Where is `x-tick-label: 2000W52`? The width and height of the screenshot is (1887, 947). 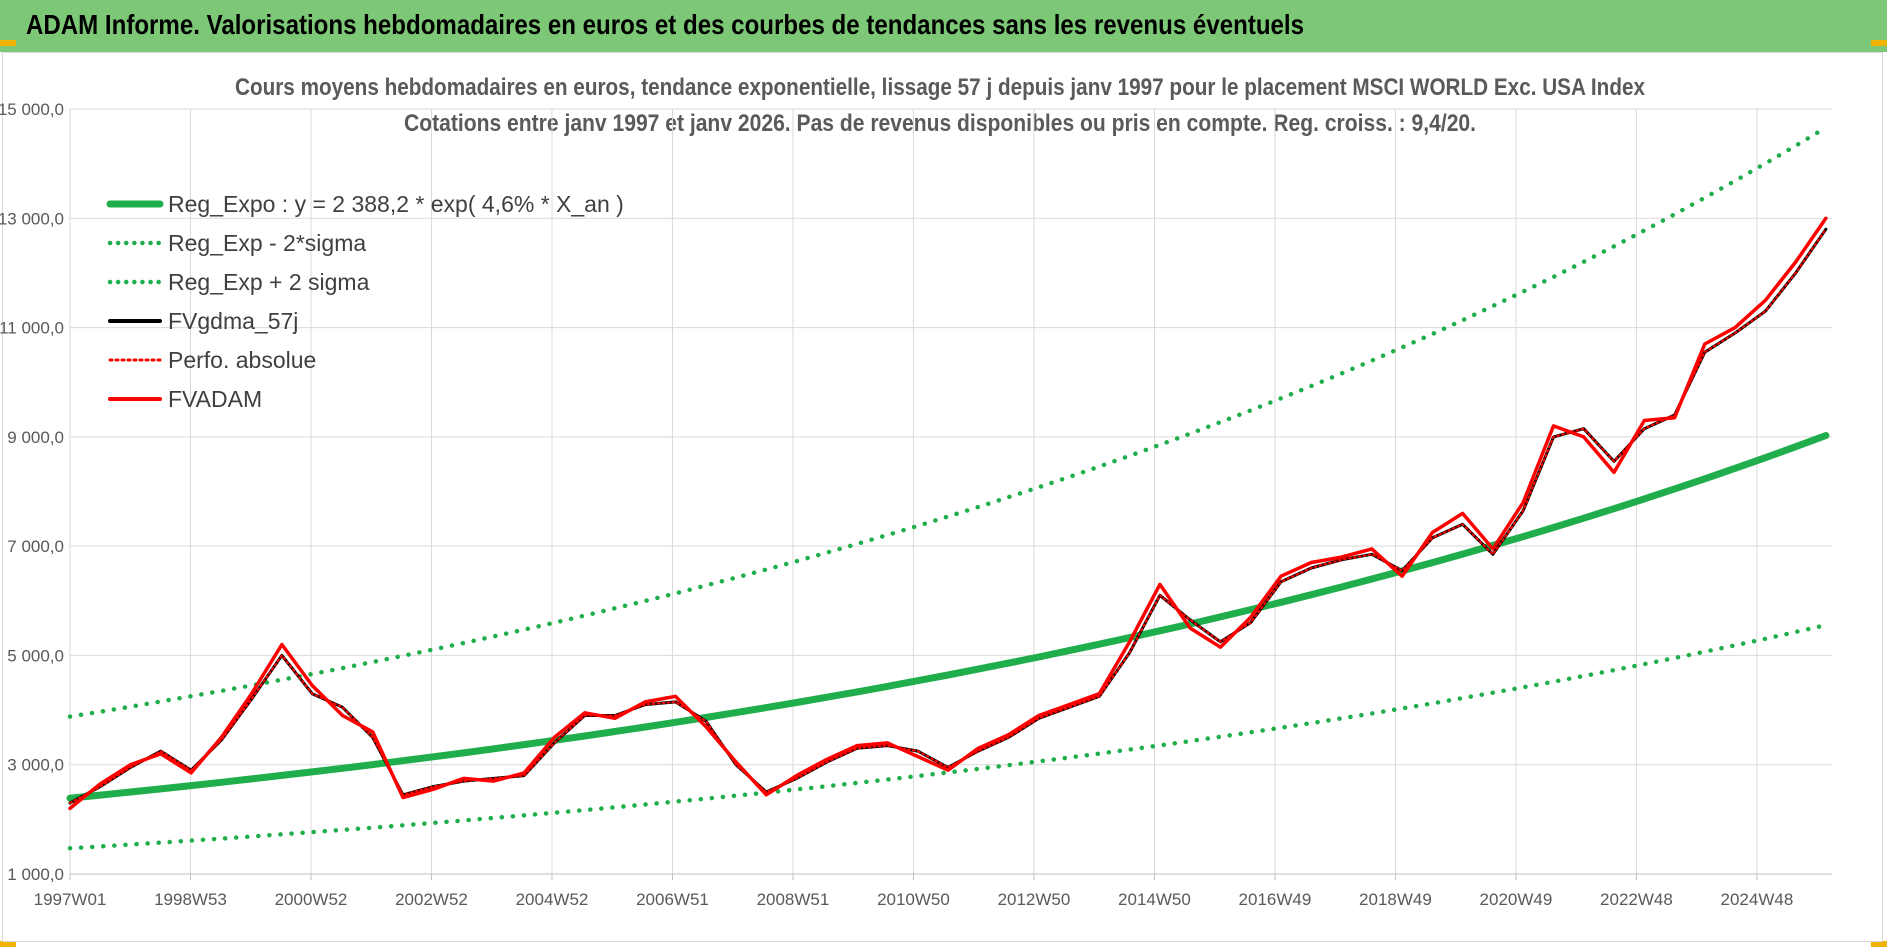 x-tick-label: 2000W52 is located at coordinates (311, 899).